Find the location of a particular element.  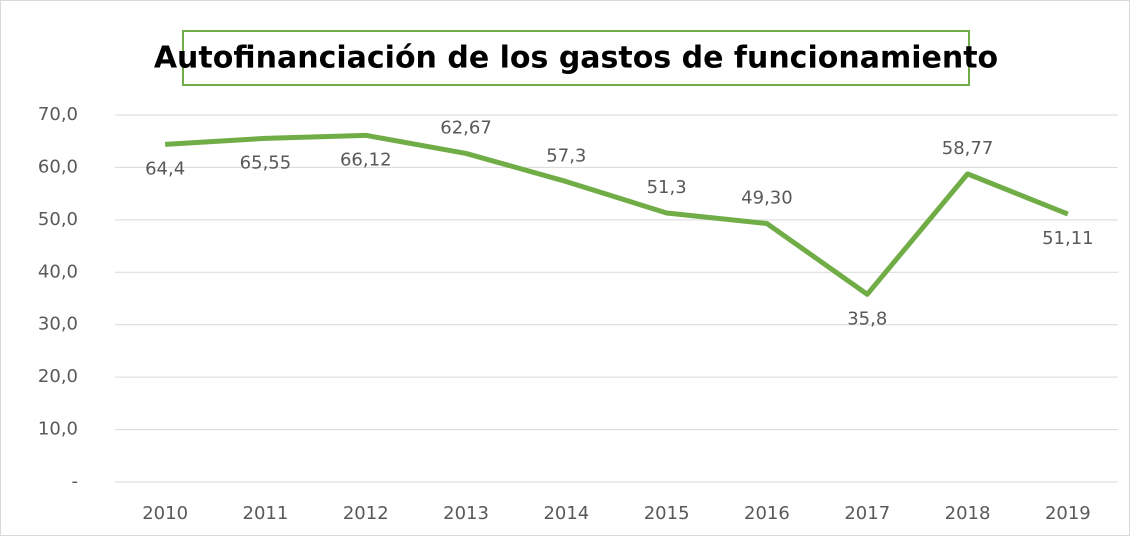

x-tick-label: 2019 is located at coordinates (1068, 513).